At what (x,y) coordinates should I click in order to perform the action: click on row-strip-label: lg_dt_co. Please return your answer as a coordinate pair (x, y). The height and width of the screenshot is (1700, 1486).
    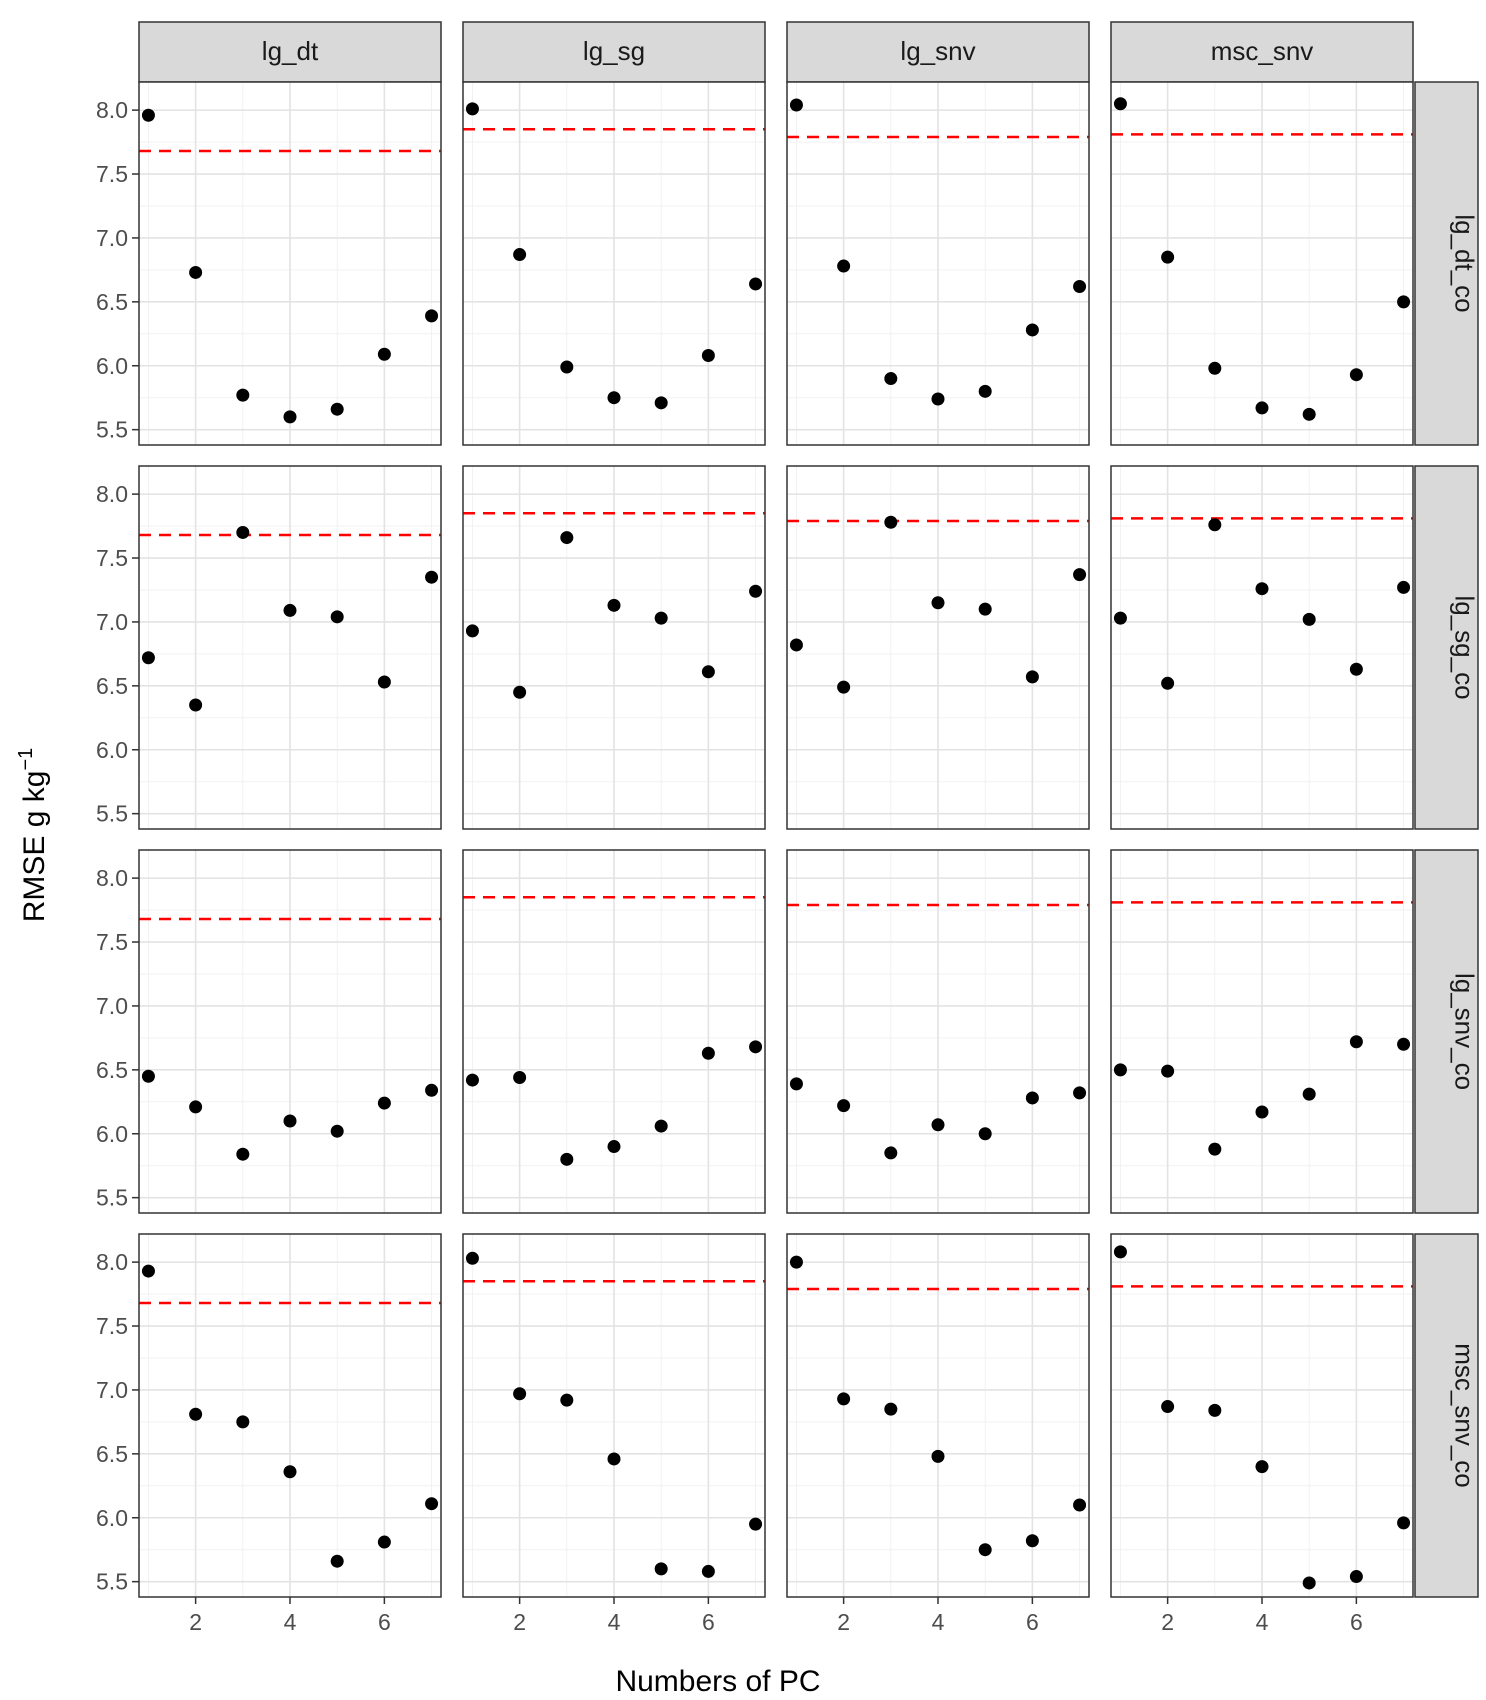
    Looking at the image, I should click on (1465, 263).